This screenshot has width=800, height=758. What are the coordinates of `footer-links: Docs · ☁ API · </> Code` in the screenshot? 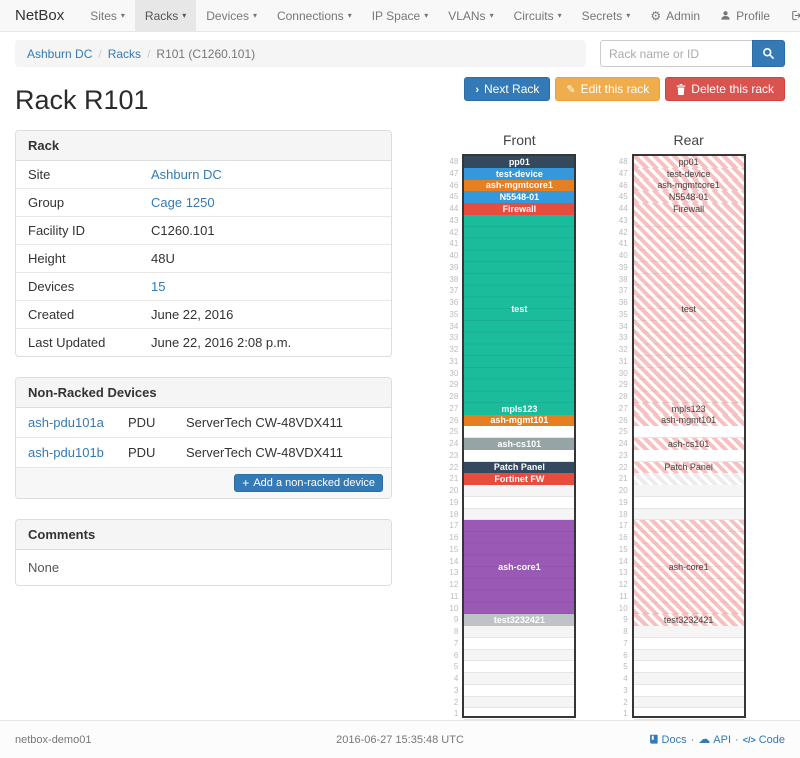 It's located at (716, 739).